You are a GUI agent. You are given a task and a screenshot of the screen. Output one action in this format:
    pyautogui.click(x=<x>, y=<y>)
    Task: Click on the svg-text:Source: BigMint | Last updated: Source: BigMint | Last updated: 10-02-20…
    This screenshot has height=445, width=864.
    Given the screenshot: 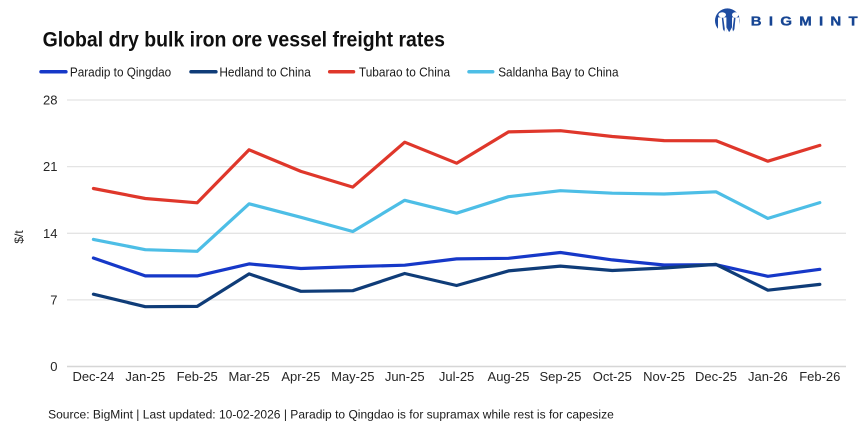 What is the action you would take?
    pyautogui.click(x=331, y=415)
    